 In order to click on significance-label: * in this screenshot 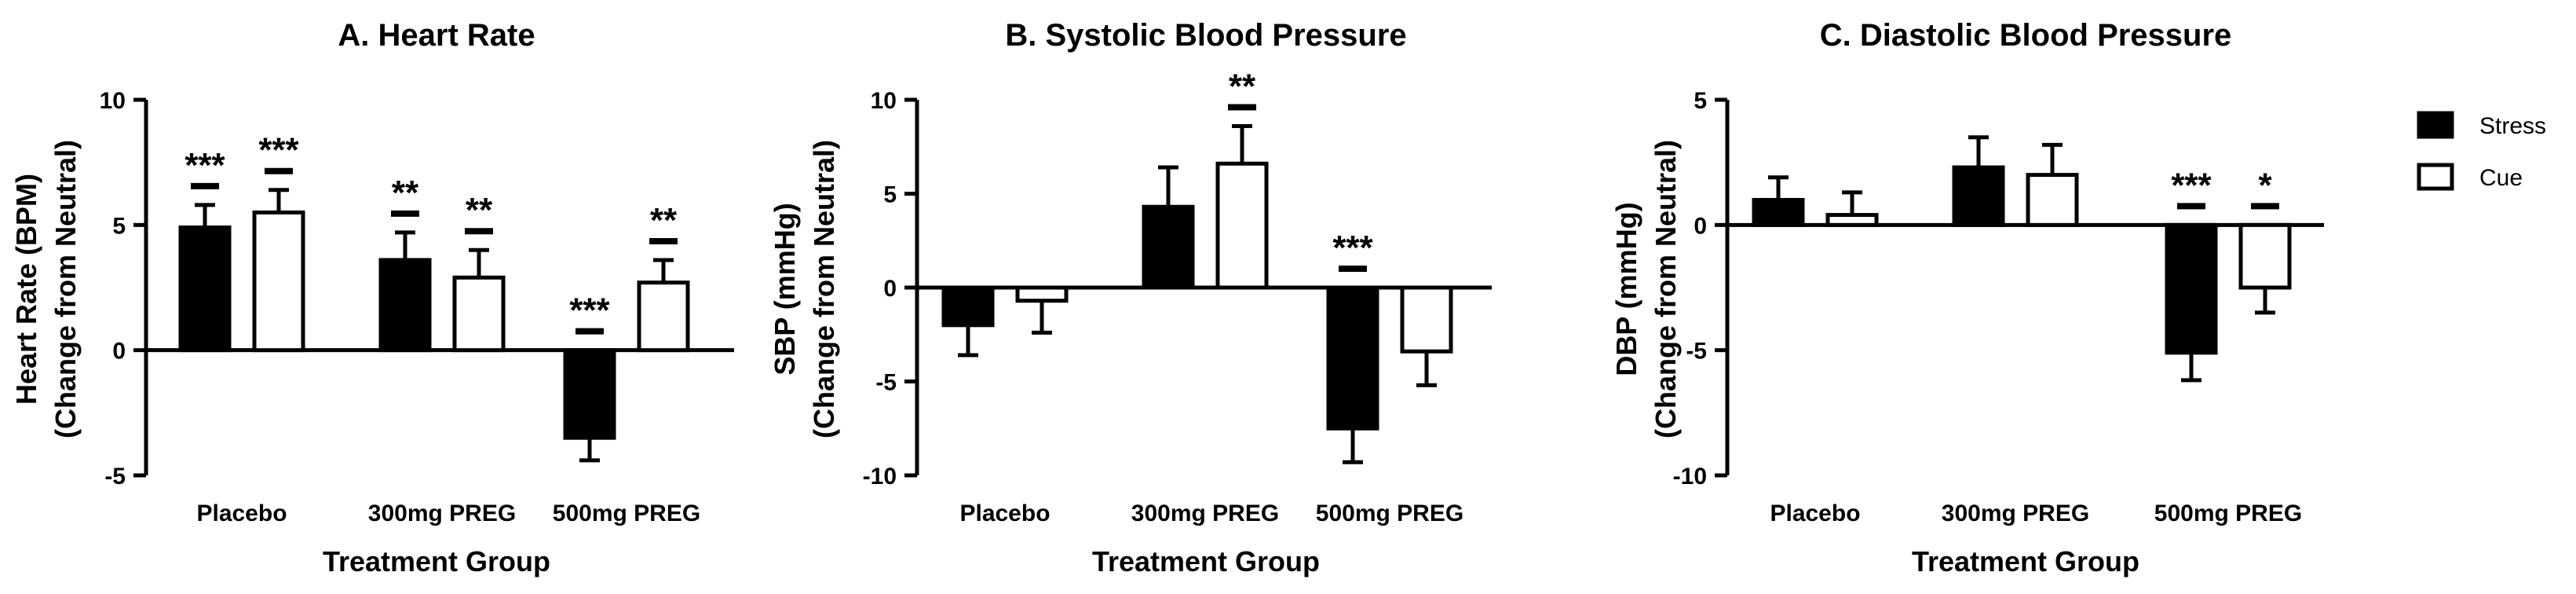, I will do `click(2265, 185)`.